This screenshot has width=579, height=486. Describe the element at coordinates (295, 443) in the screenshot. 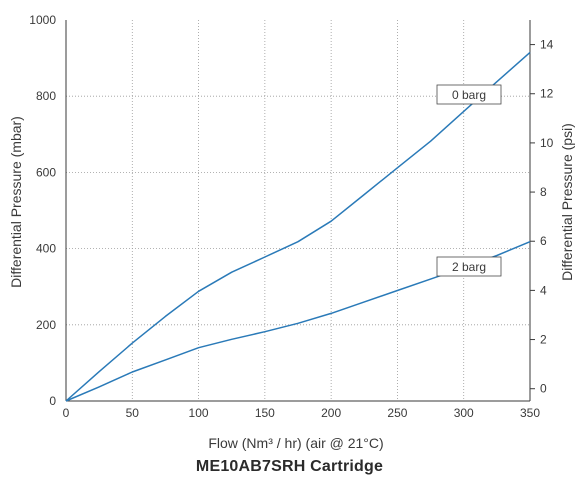

I see `x-axis-label: Flow (Nm³ / hr) (air @ 21°C)` at that location.